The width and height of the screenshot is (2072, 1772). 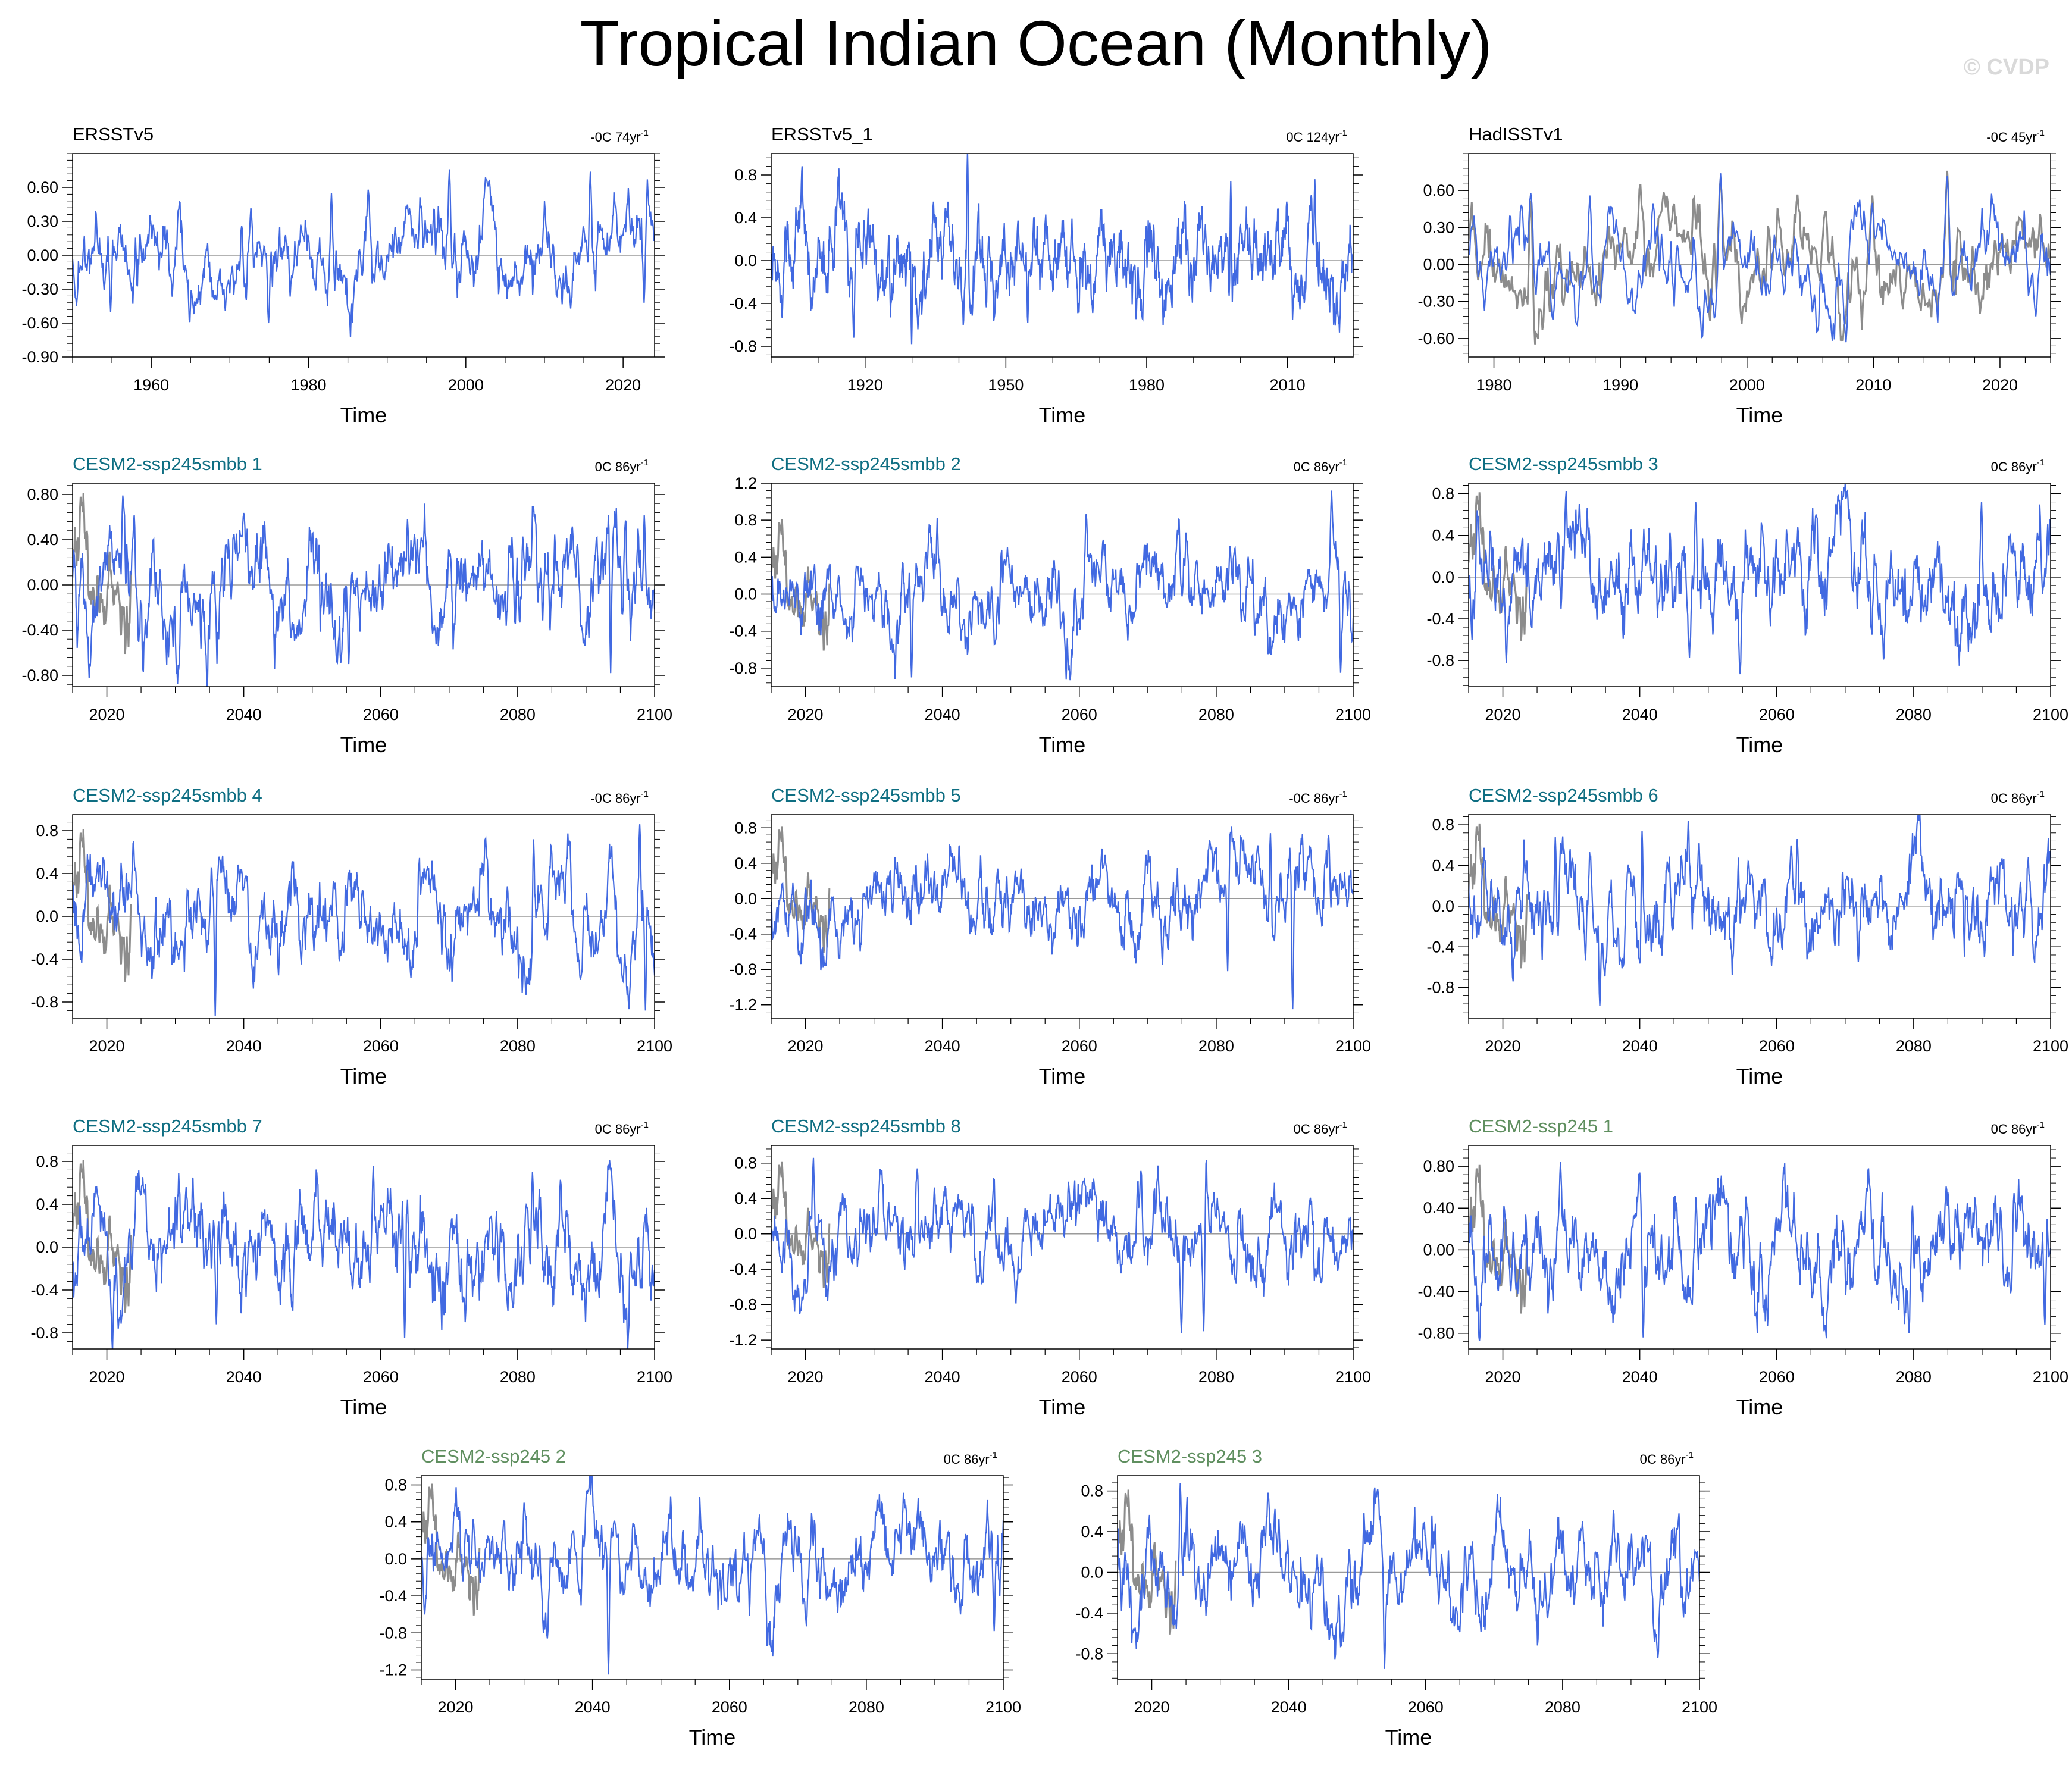 I want to click on y-tick-label: 0.60, so click(x=1438, y=190).